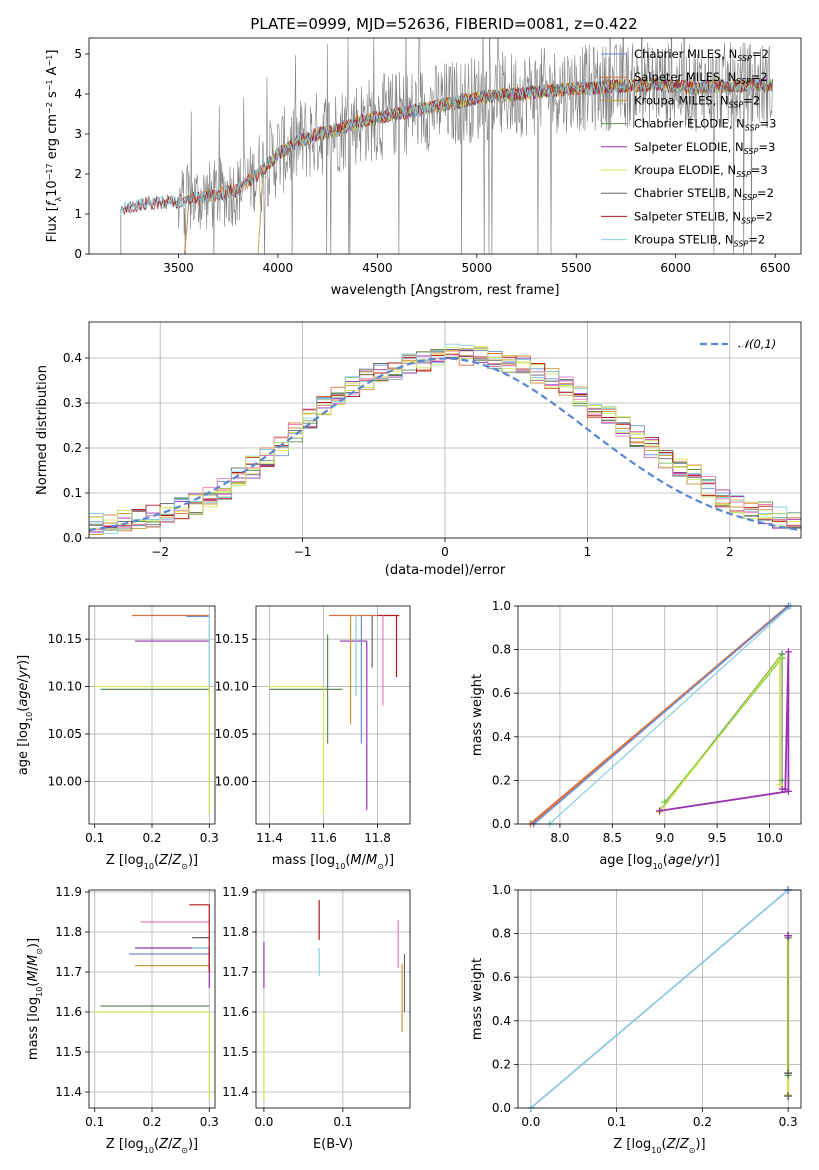 This screenshot has width=819, height=1170. Describe the element at coordinates (68, 972) in the screenshot. I see `y-tick-label: 11.7` at that location.